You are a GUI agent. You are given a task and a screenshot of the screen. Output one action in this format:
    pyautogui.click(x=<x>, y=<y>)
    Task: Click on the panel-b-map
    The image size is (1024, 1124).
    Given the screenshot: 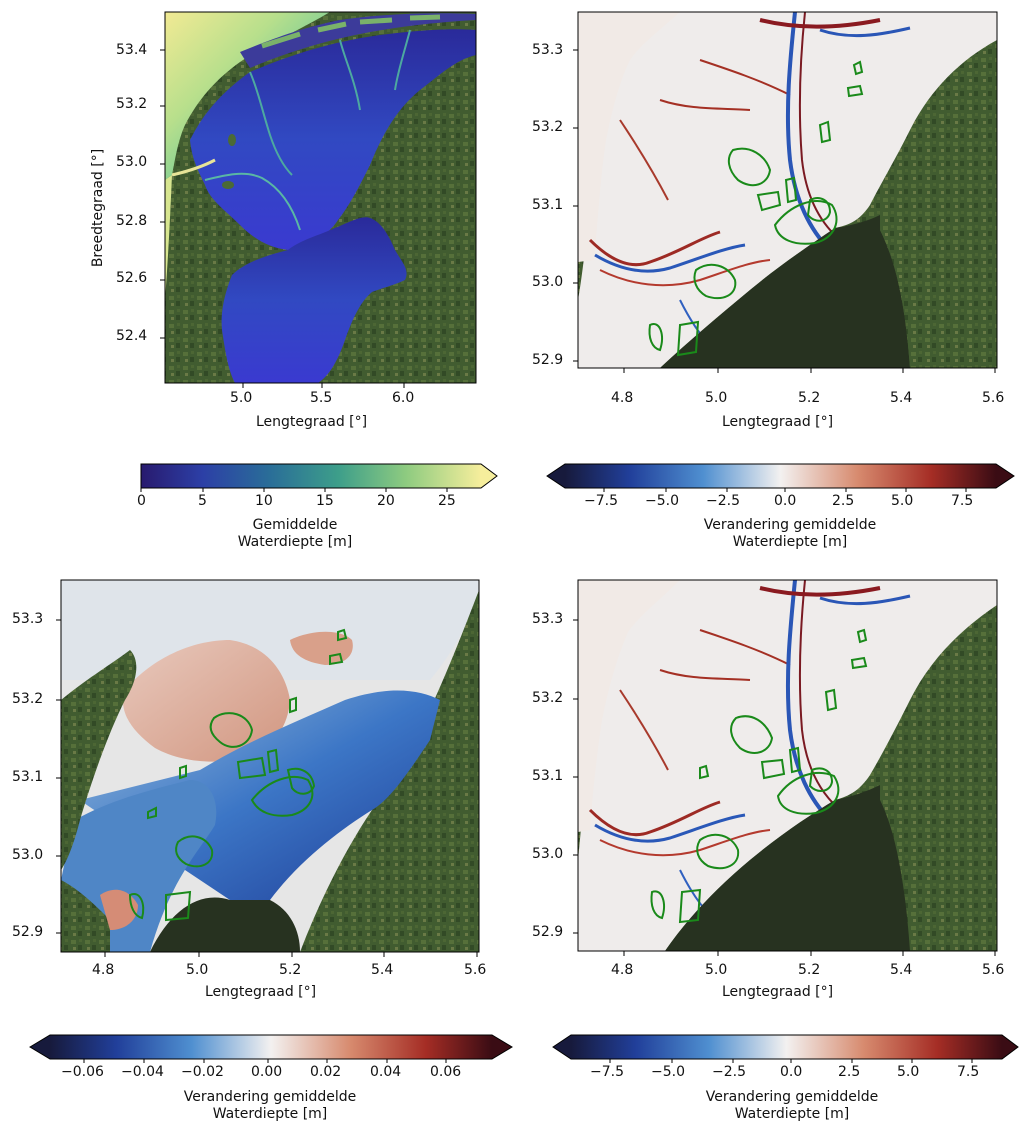 What is the action you would take?
    pyautogui.click(x=787, y=190)
    